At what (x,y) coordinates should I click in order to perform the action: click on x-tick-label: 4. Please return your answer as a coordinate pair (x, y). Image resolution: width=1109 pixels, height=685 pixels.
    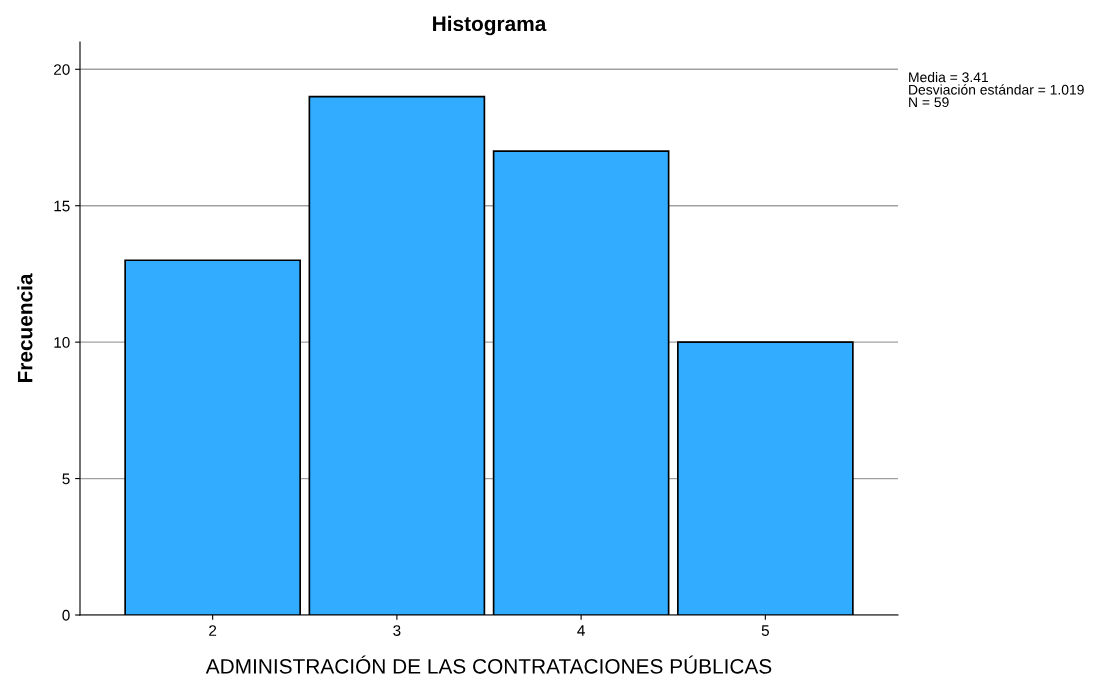
    Looking at the image, I should click on (581, 630).